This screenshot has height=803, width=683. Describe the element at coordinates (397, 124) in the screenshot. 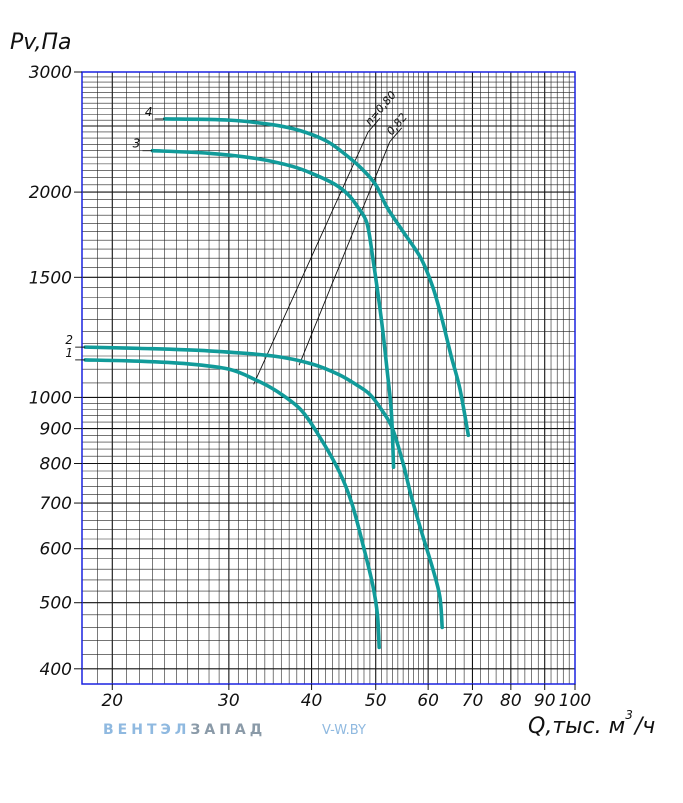

I see `efficiency-label: 0,82` at that location.